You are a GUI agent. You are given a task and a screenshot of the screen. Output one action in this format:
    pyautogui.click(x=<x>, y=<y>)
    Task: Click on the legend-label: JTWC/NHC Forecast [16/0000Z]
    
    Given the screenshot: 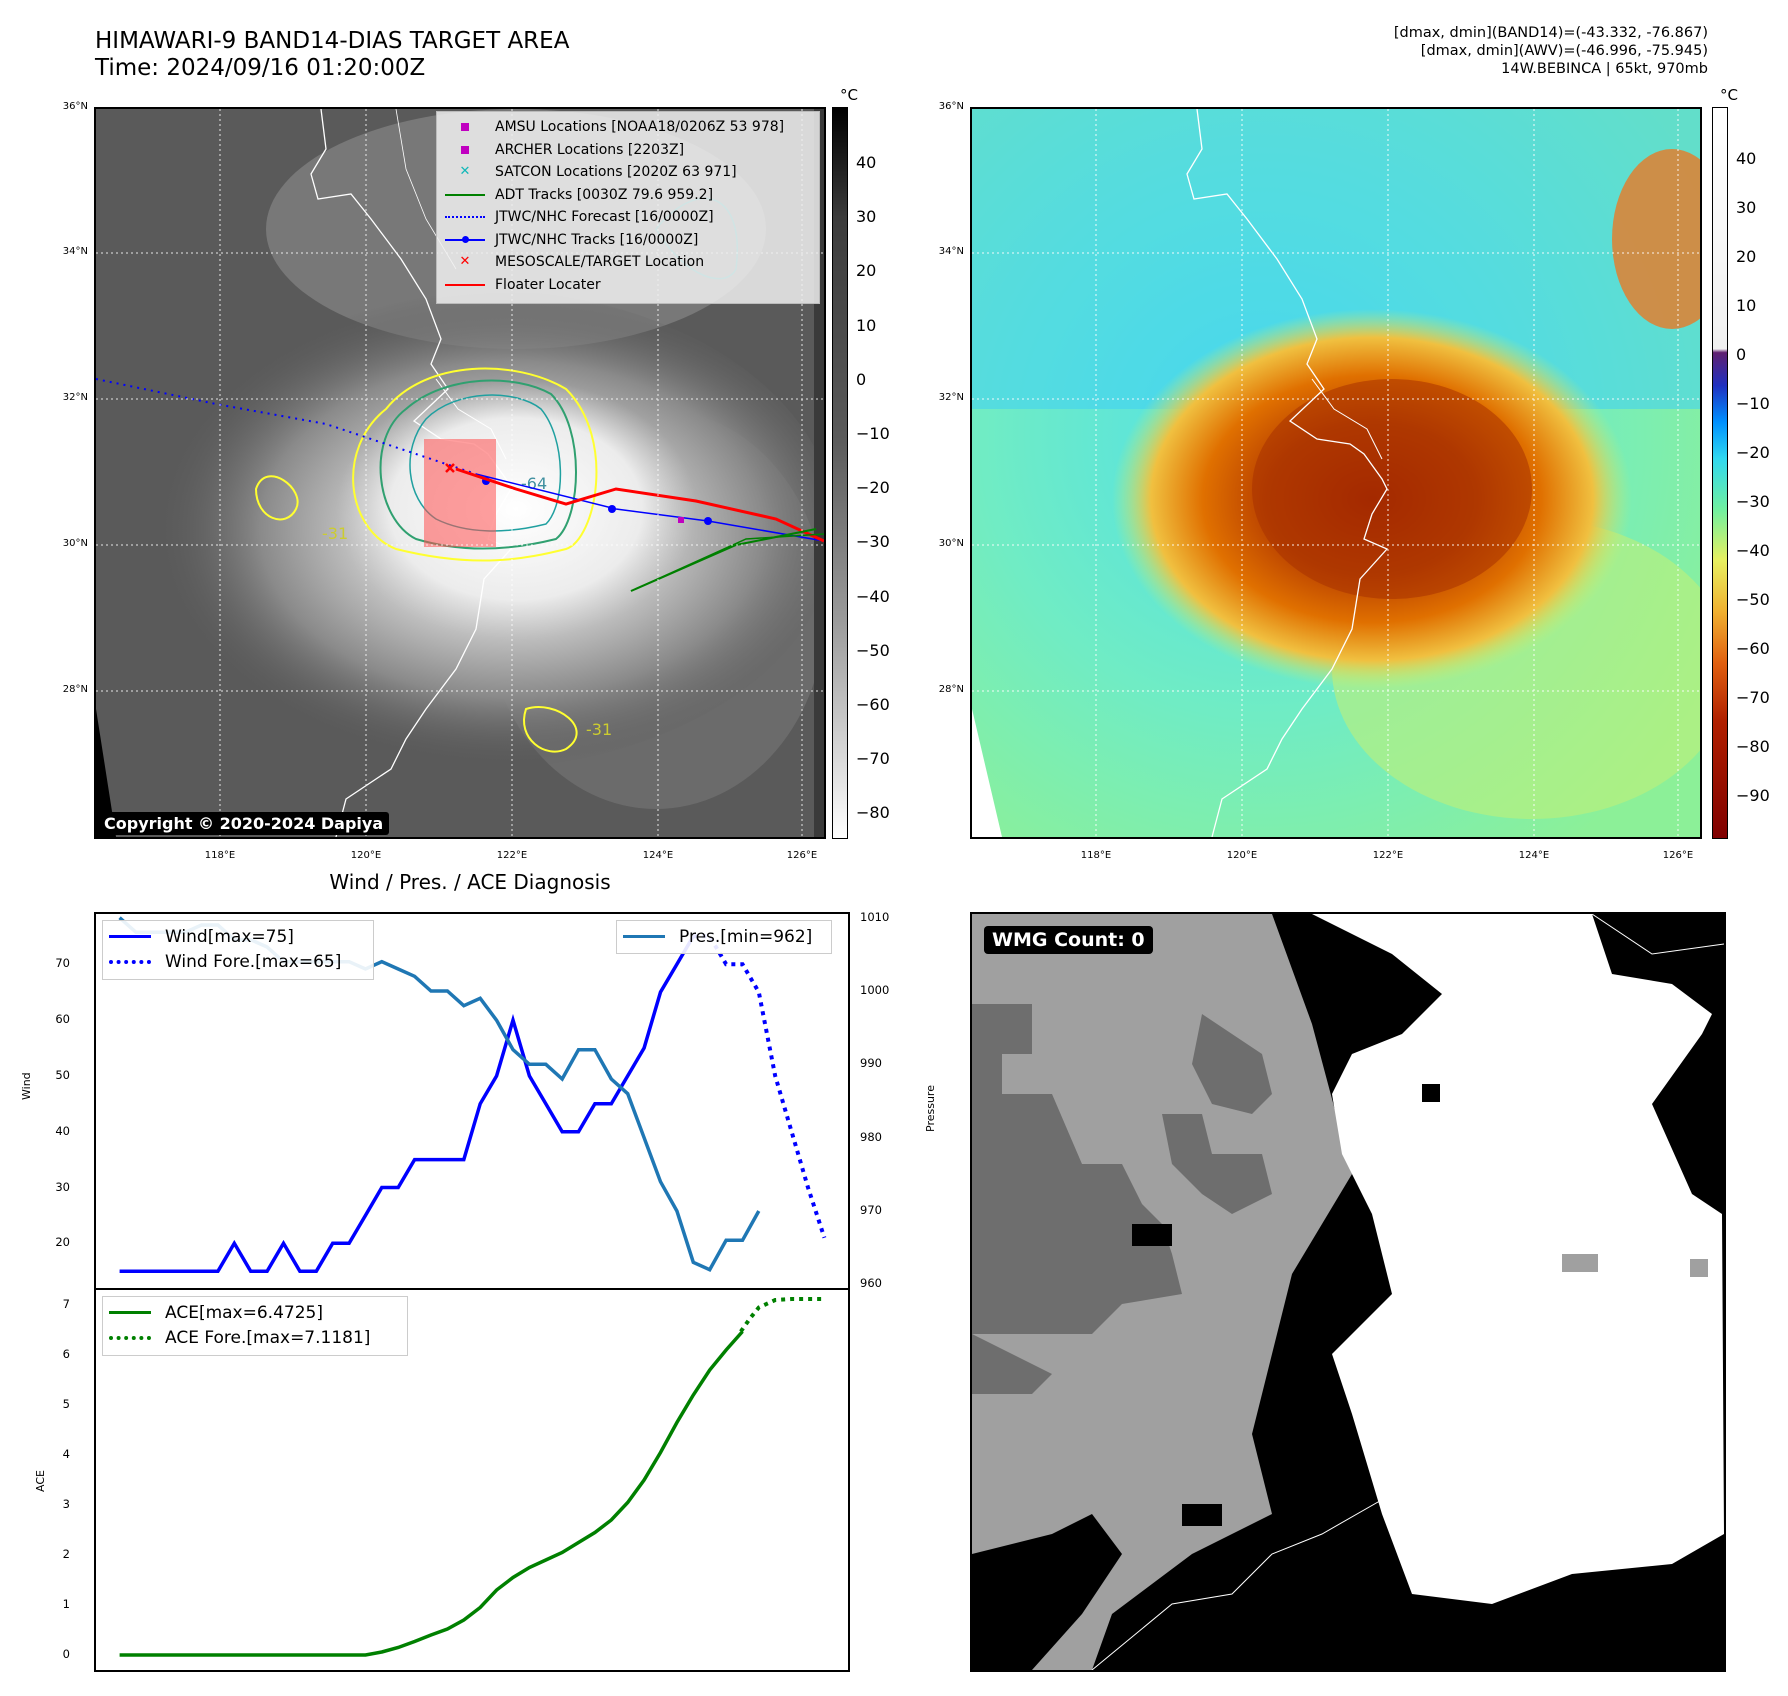 What is the action you would take?
    pyautogui.click(x=604, y=217)
    